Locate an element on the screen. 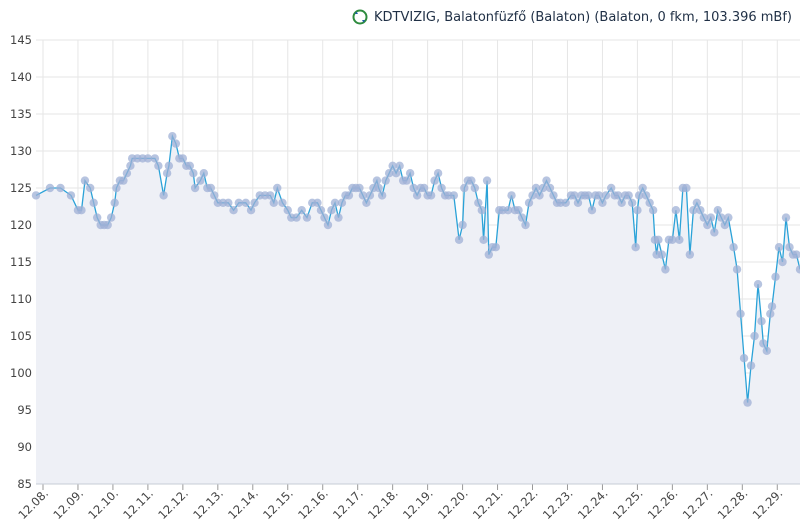 This screenshot has height=524, width=800. x-tick-label: 12.29. is located at coordinates (768, 504).